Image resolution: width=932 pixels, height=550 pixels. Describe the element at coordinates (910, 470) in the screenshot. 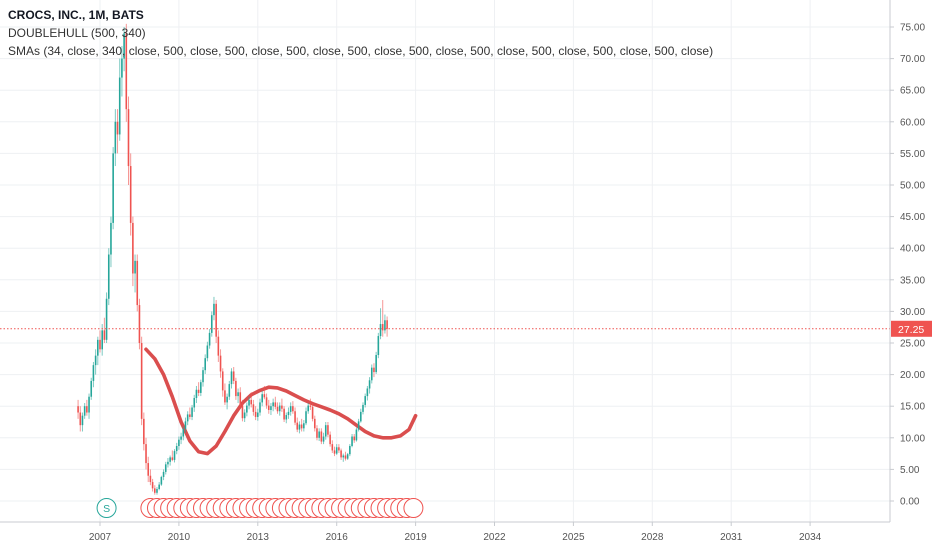

I see `y-tick-label: 5.00` at that location.